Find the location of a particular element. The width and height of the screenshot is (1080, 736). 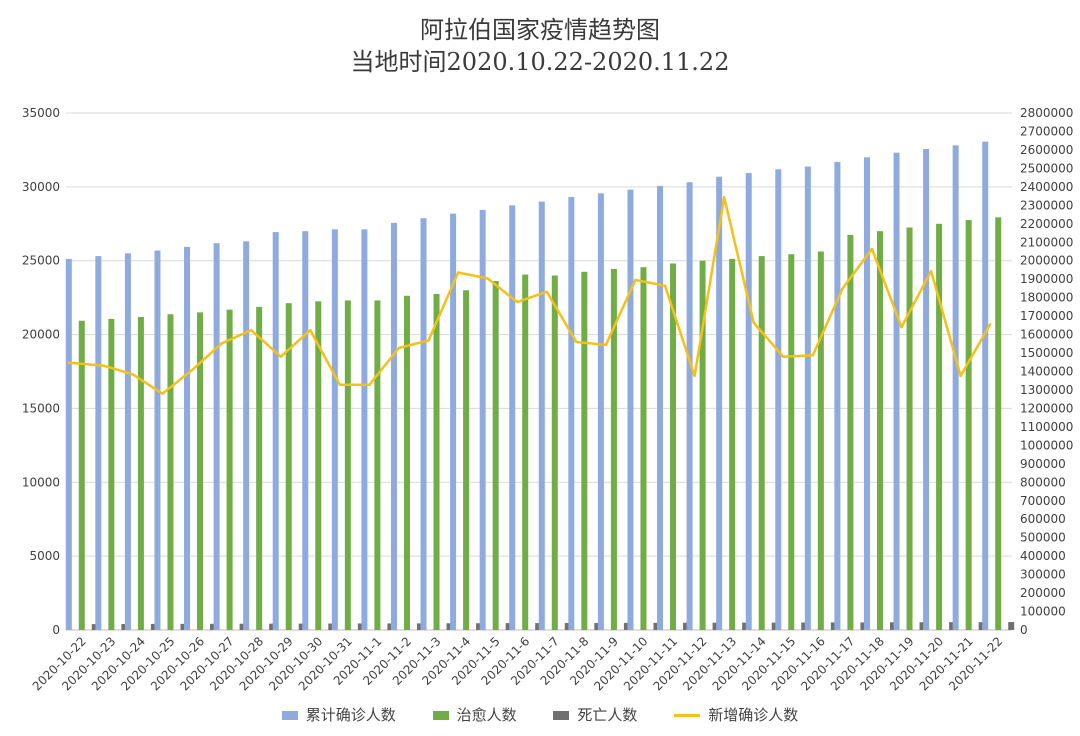

chart-subtitle: 当地时间2020.10.22-2020.11.22 is located at coordinates (540, 62).